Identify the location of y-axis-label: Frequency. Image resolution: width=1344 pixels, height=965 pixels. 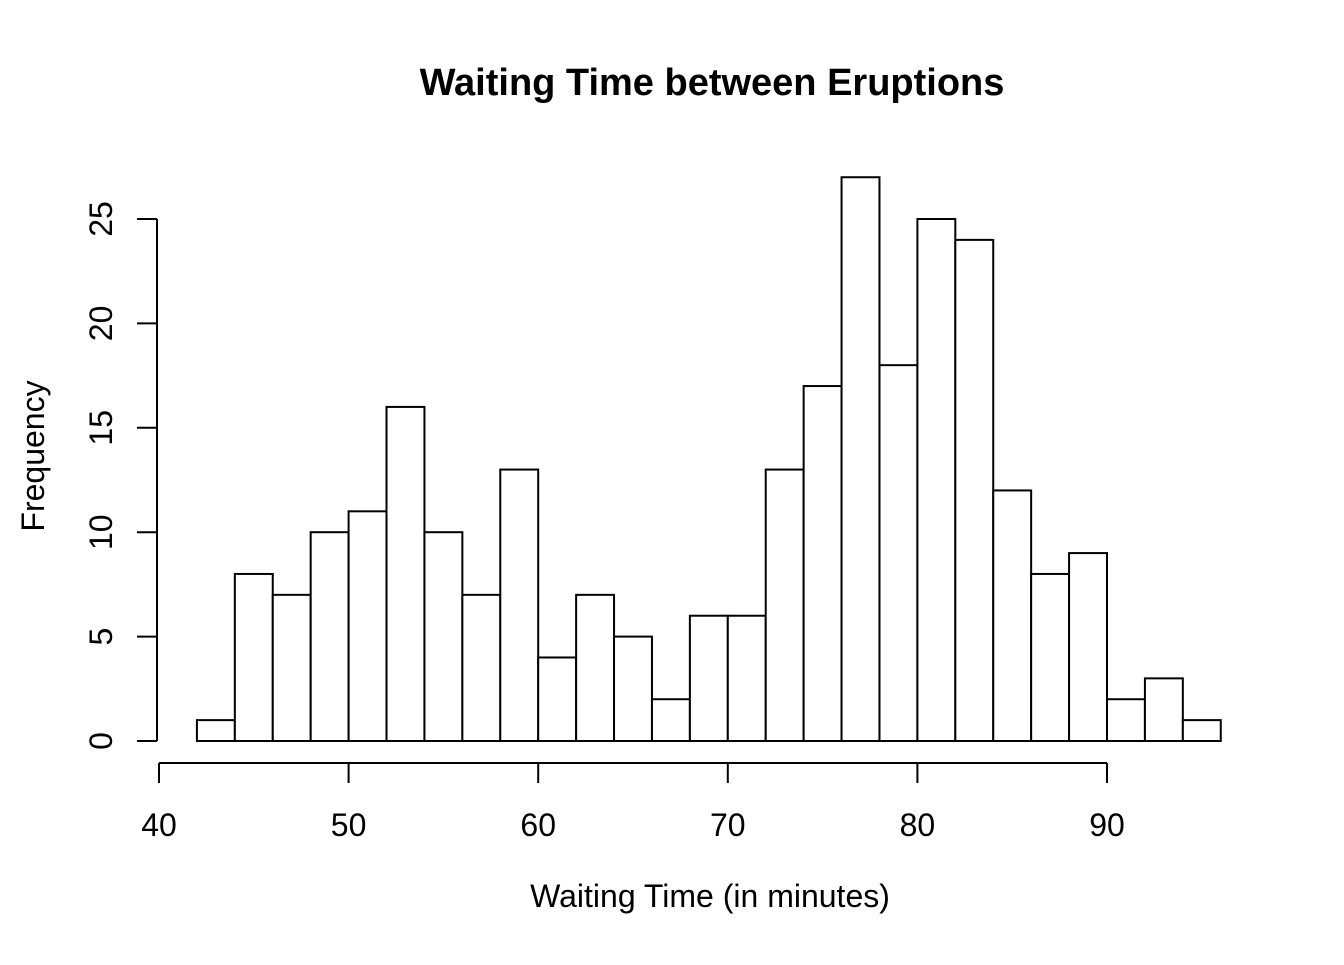
(33, 455).